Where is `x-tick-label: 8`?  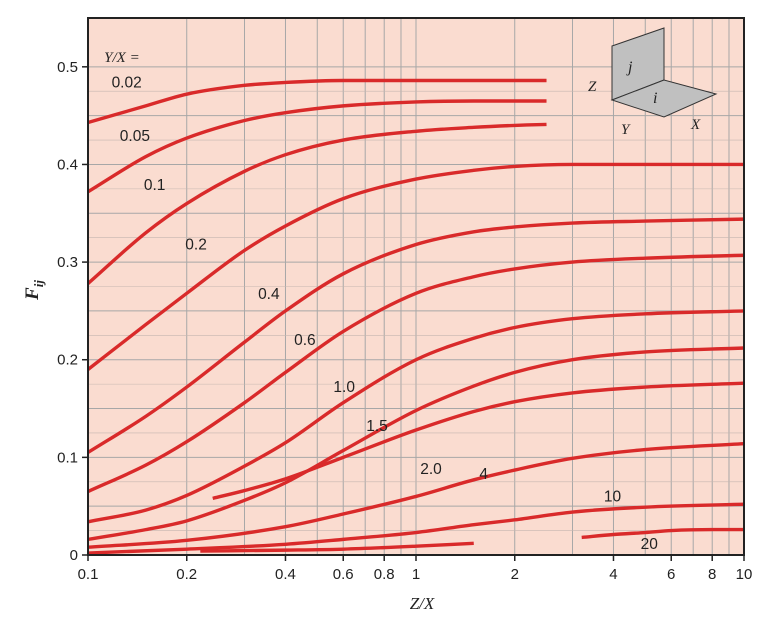 x-tick-label: 8 is located at coordinates (712, 574).